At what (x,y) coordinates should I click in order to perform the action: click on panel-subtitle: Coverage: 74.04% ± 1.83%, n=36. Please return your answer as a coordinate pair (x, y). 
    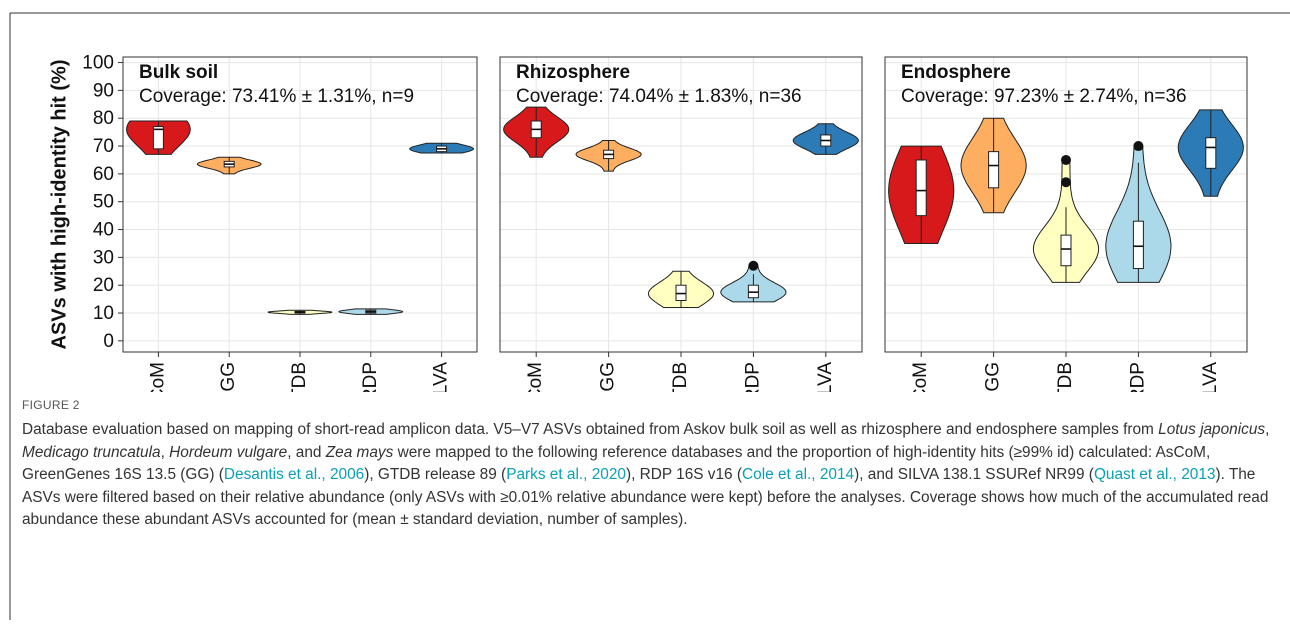
    Looking at the image, I should click on (659, 96).